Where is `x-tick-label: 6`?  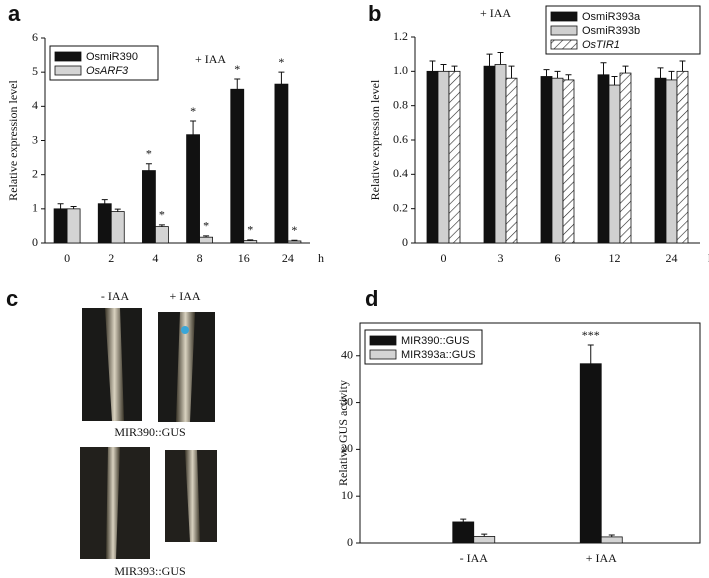 x-tick-label: 6 is located at coordinates (558, 258).